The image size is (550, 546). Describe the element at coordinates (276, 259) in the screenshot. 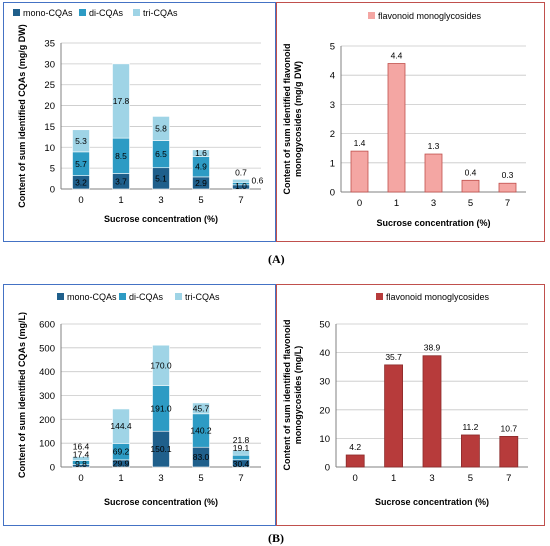

I see `panel-label-a: (A)` at that location.